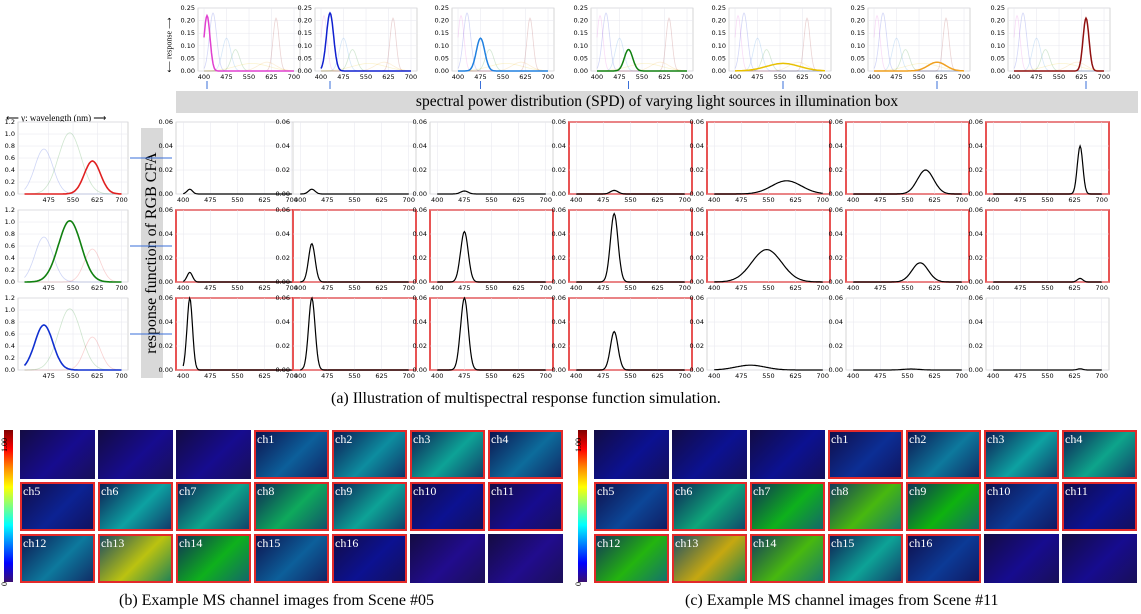 This screenshot has width=1141, height=614. Describe the element at coordinates (907, 272) in the screenshot. I see `prod-1-5-curve` at that location.